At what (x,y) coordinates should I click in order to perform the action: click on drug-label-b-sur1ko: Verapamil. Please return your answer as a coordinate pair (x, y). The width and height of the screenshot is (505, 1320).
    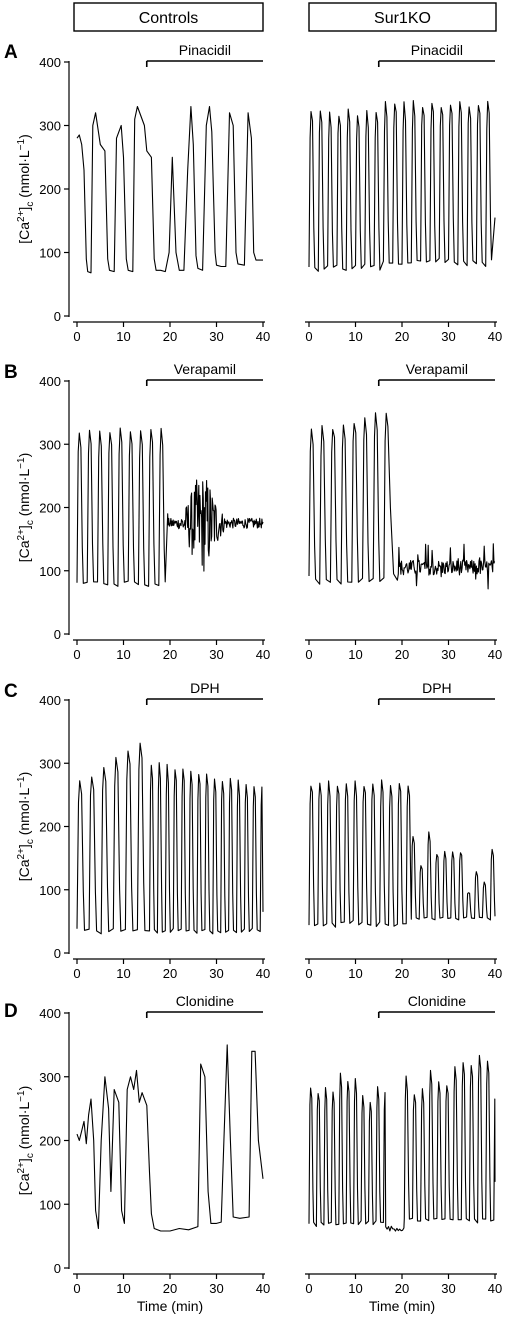
    Looking at the image, I should click on (437, 369).